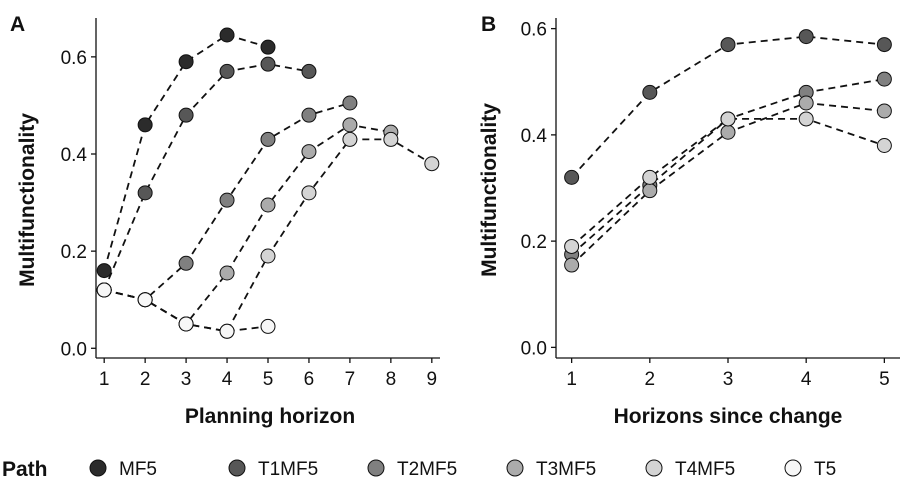  I want to click on panel-a-x-axis-title: Planning horizon, so click(270, 416).